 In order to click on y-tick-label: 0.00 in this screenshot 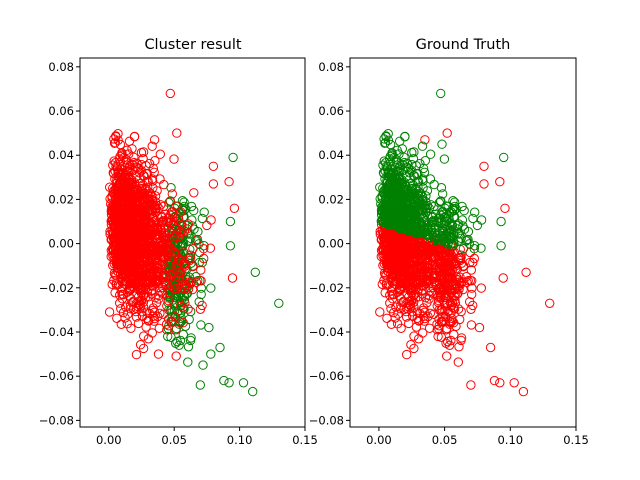, I will do `click(61, 244)`.